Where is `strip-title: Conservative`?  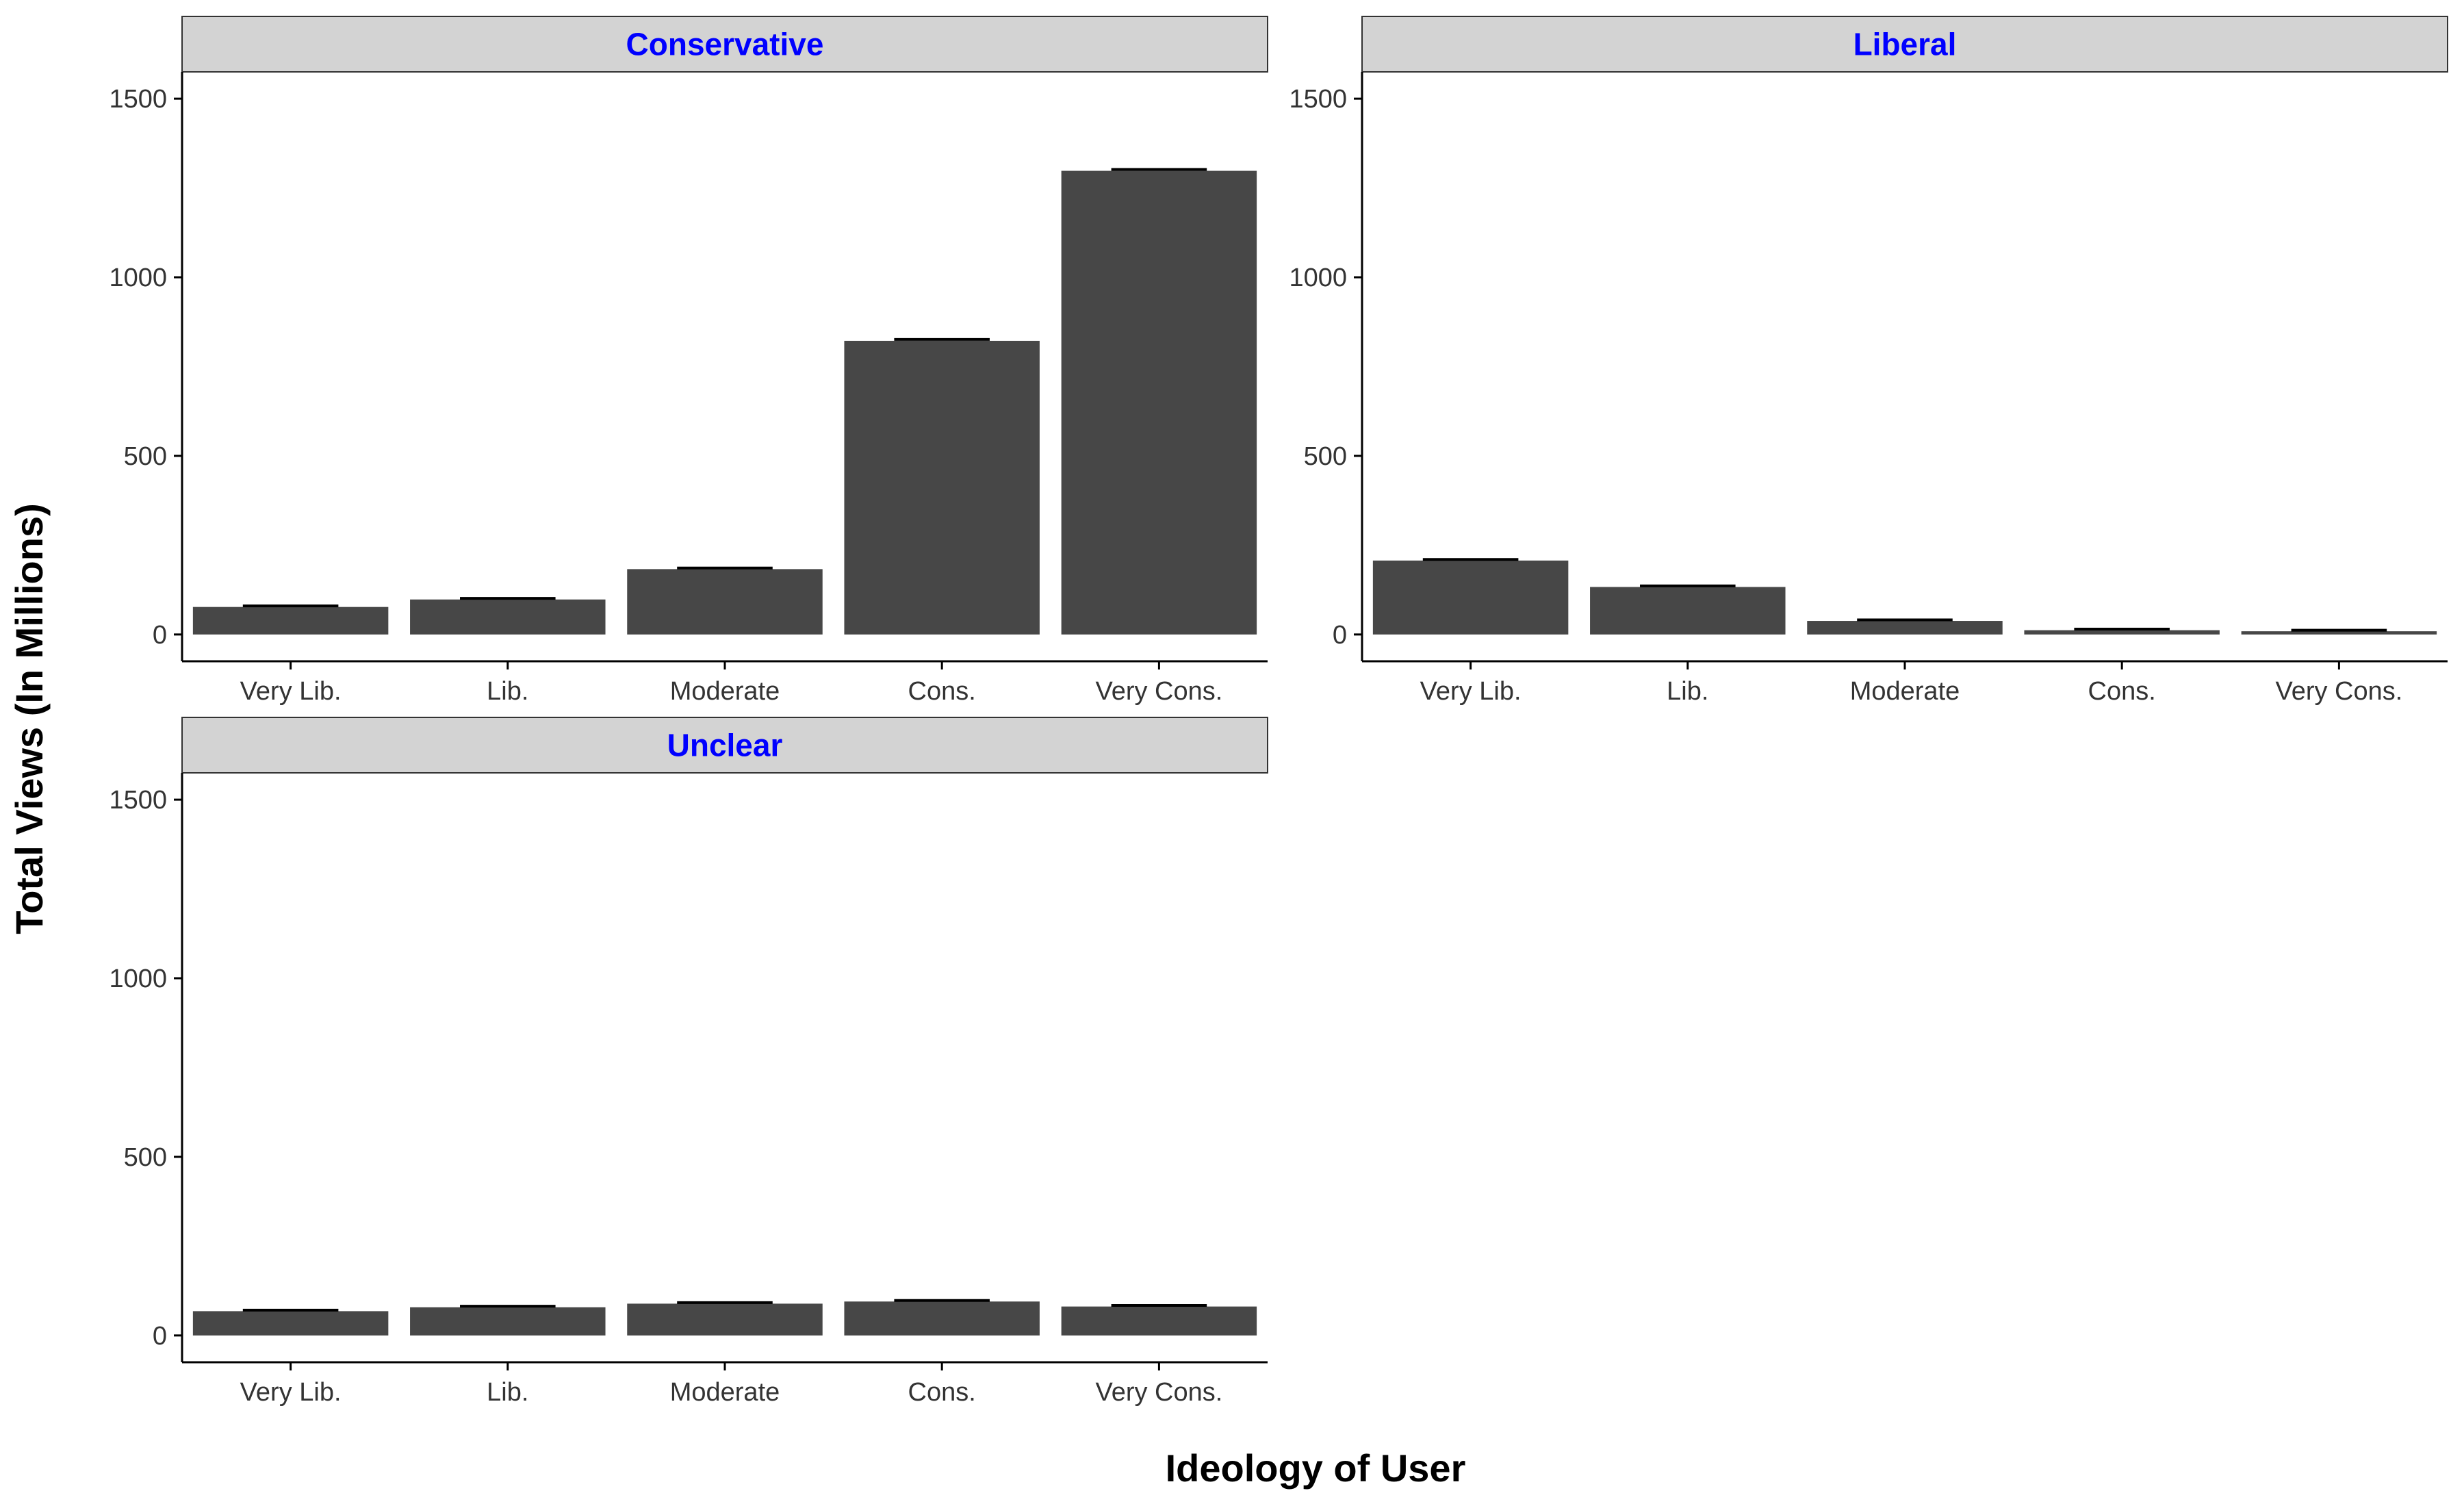
strip-title: Conservative is located at coordinates (725, 45).